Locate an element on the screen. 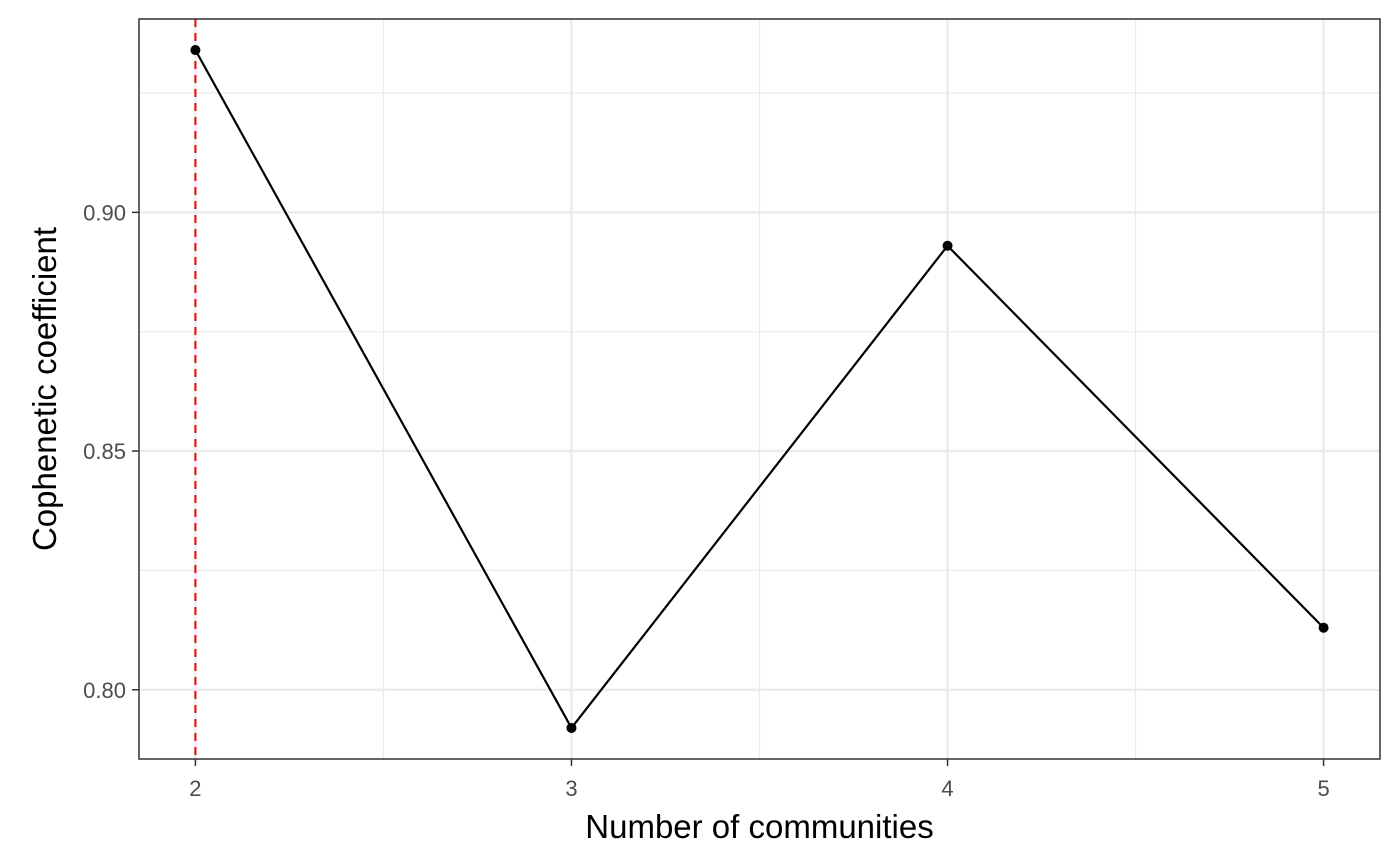 This screenshot has height=866, width=1400. x-axis-title: Number of communities is located at coordinates (759, 826).